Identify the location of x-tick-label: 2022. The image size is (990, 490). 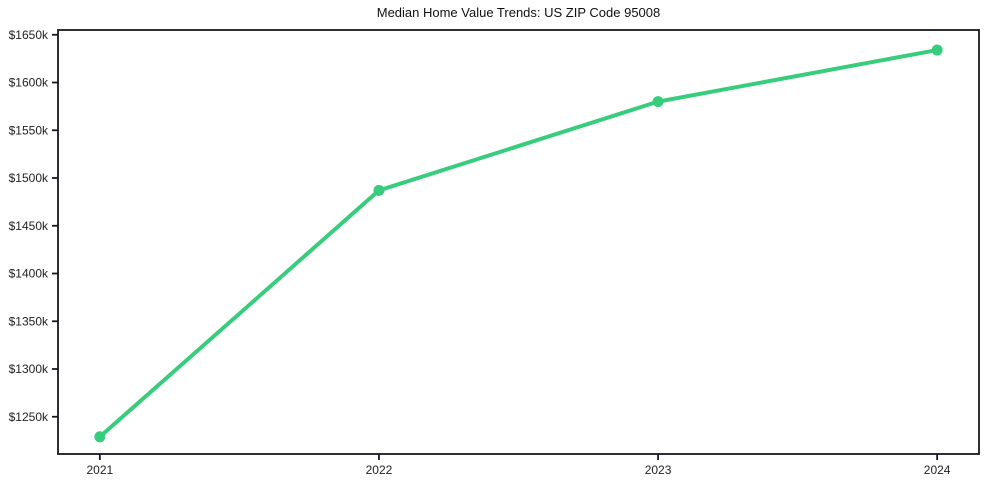
(379, 470).